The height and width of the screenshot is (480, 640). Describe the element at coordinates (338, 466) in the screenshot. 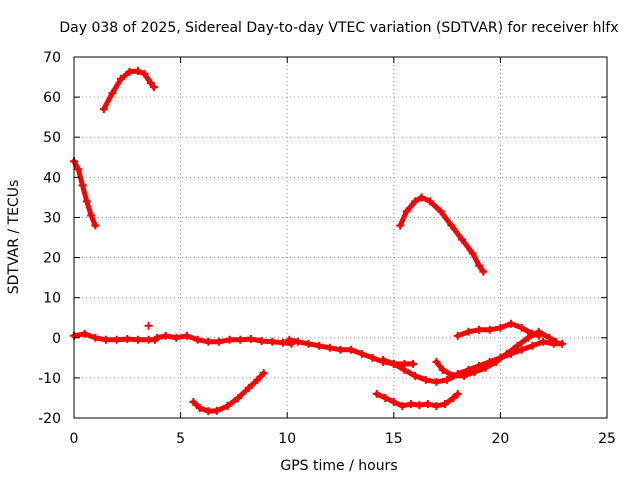

I see `x-axis-label: GPS time / hours` at that location.